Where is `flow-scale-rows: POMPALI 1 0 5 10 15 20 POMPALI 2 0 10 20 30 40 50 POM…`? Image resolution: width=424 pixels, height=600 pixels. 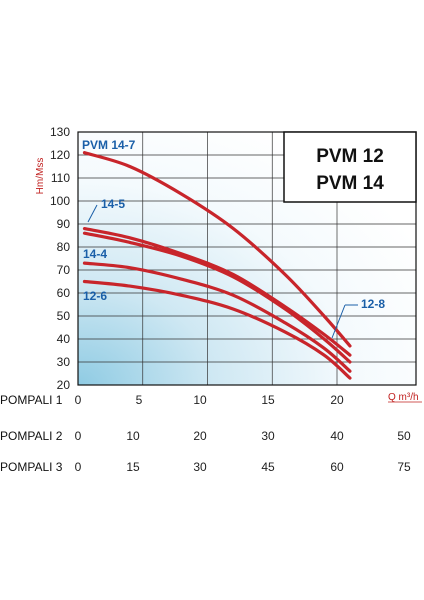
flow-scale-rows: POMPALI 1 0 5 10 15 20 POMPALI 2 0 10 20 30 40 50 POM… is located at coordinates (205, 433).